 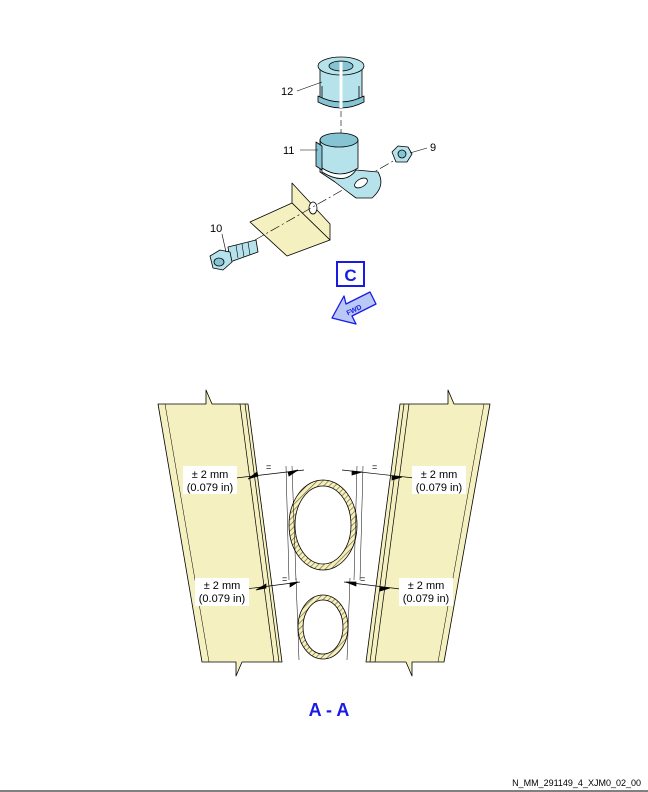 What do you see at coordinates (428, 533) in the screenshot?
I see `right-panel-section` at bounding box center [428, 533].